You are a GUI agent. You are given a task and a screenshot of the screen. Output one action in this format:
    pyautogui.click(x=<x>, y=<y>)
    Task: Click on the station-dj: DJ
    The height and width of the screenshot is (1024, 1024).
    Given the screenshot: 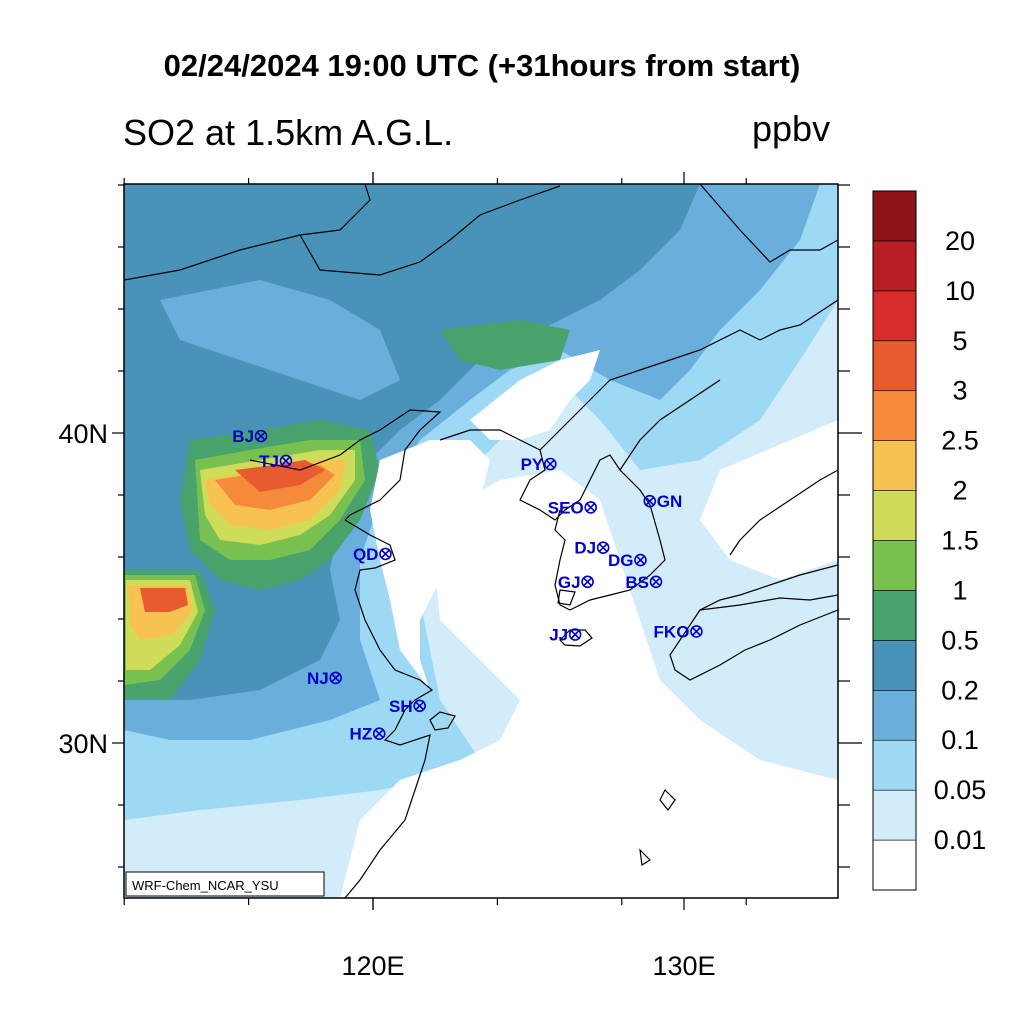 What is the action you would take?
    pyautogui.click(x=592, y=548)
    